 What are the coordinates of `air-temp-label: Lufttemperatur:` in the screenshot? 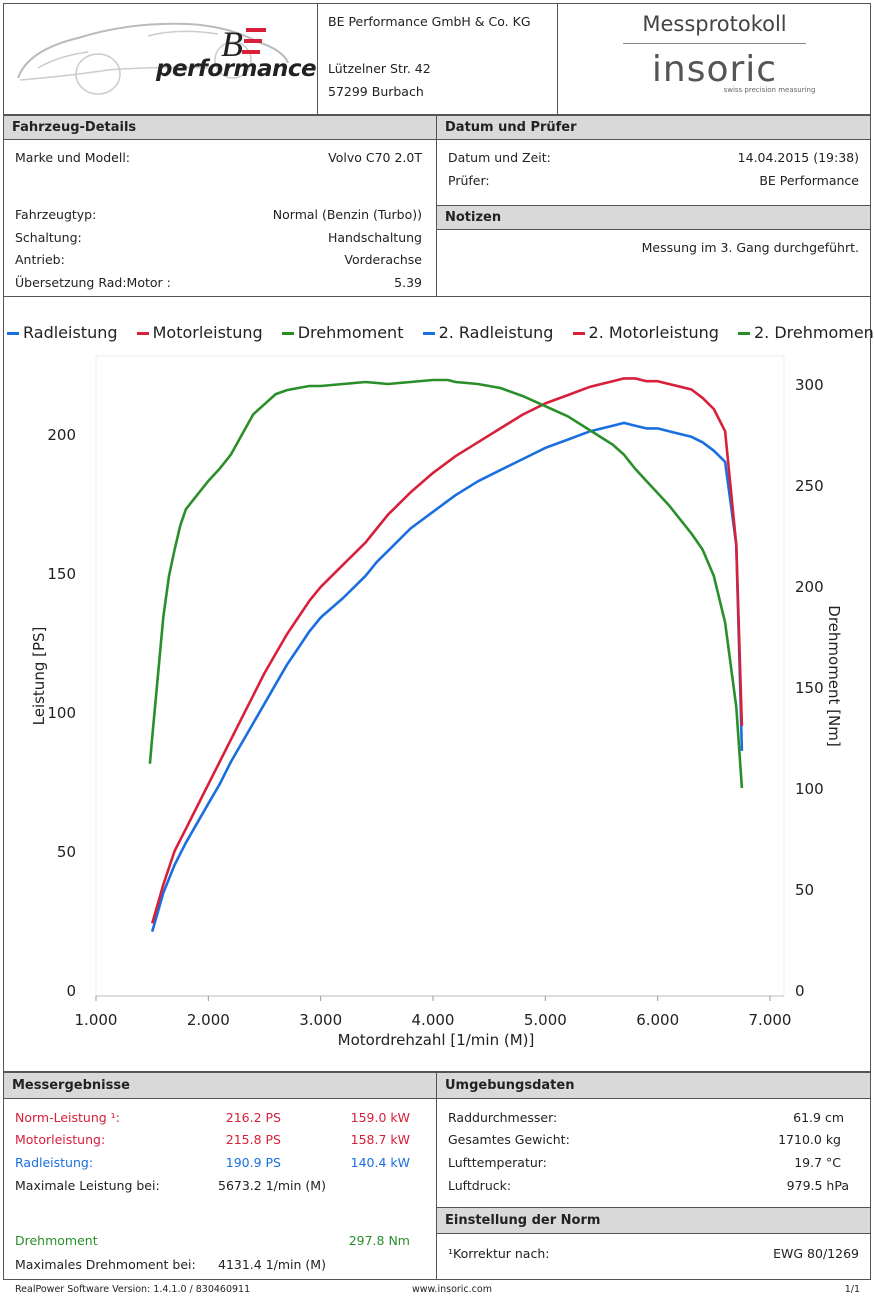 It's located at (497, 1162).